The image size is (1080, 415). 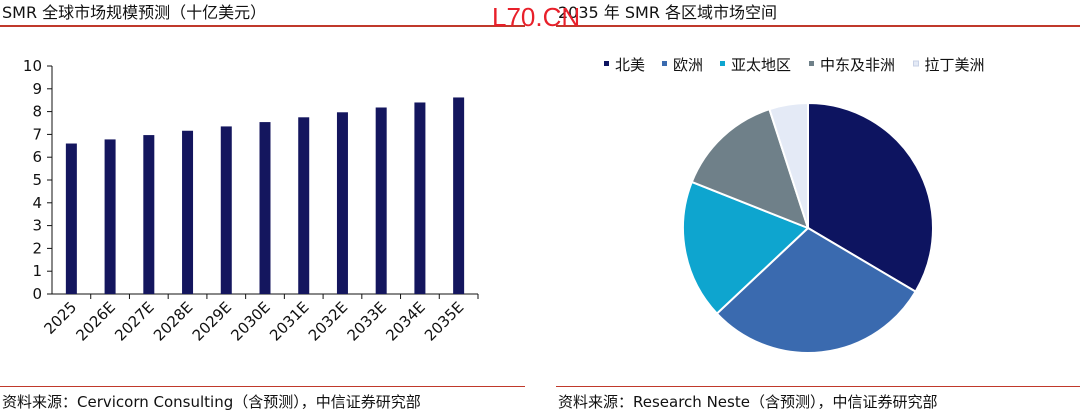 I want to click on y-tick-label: 7, so click(x=37, y=134).